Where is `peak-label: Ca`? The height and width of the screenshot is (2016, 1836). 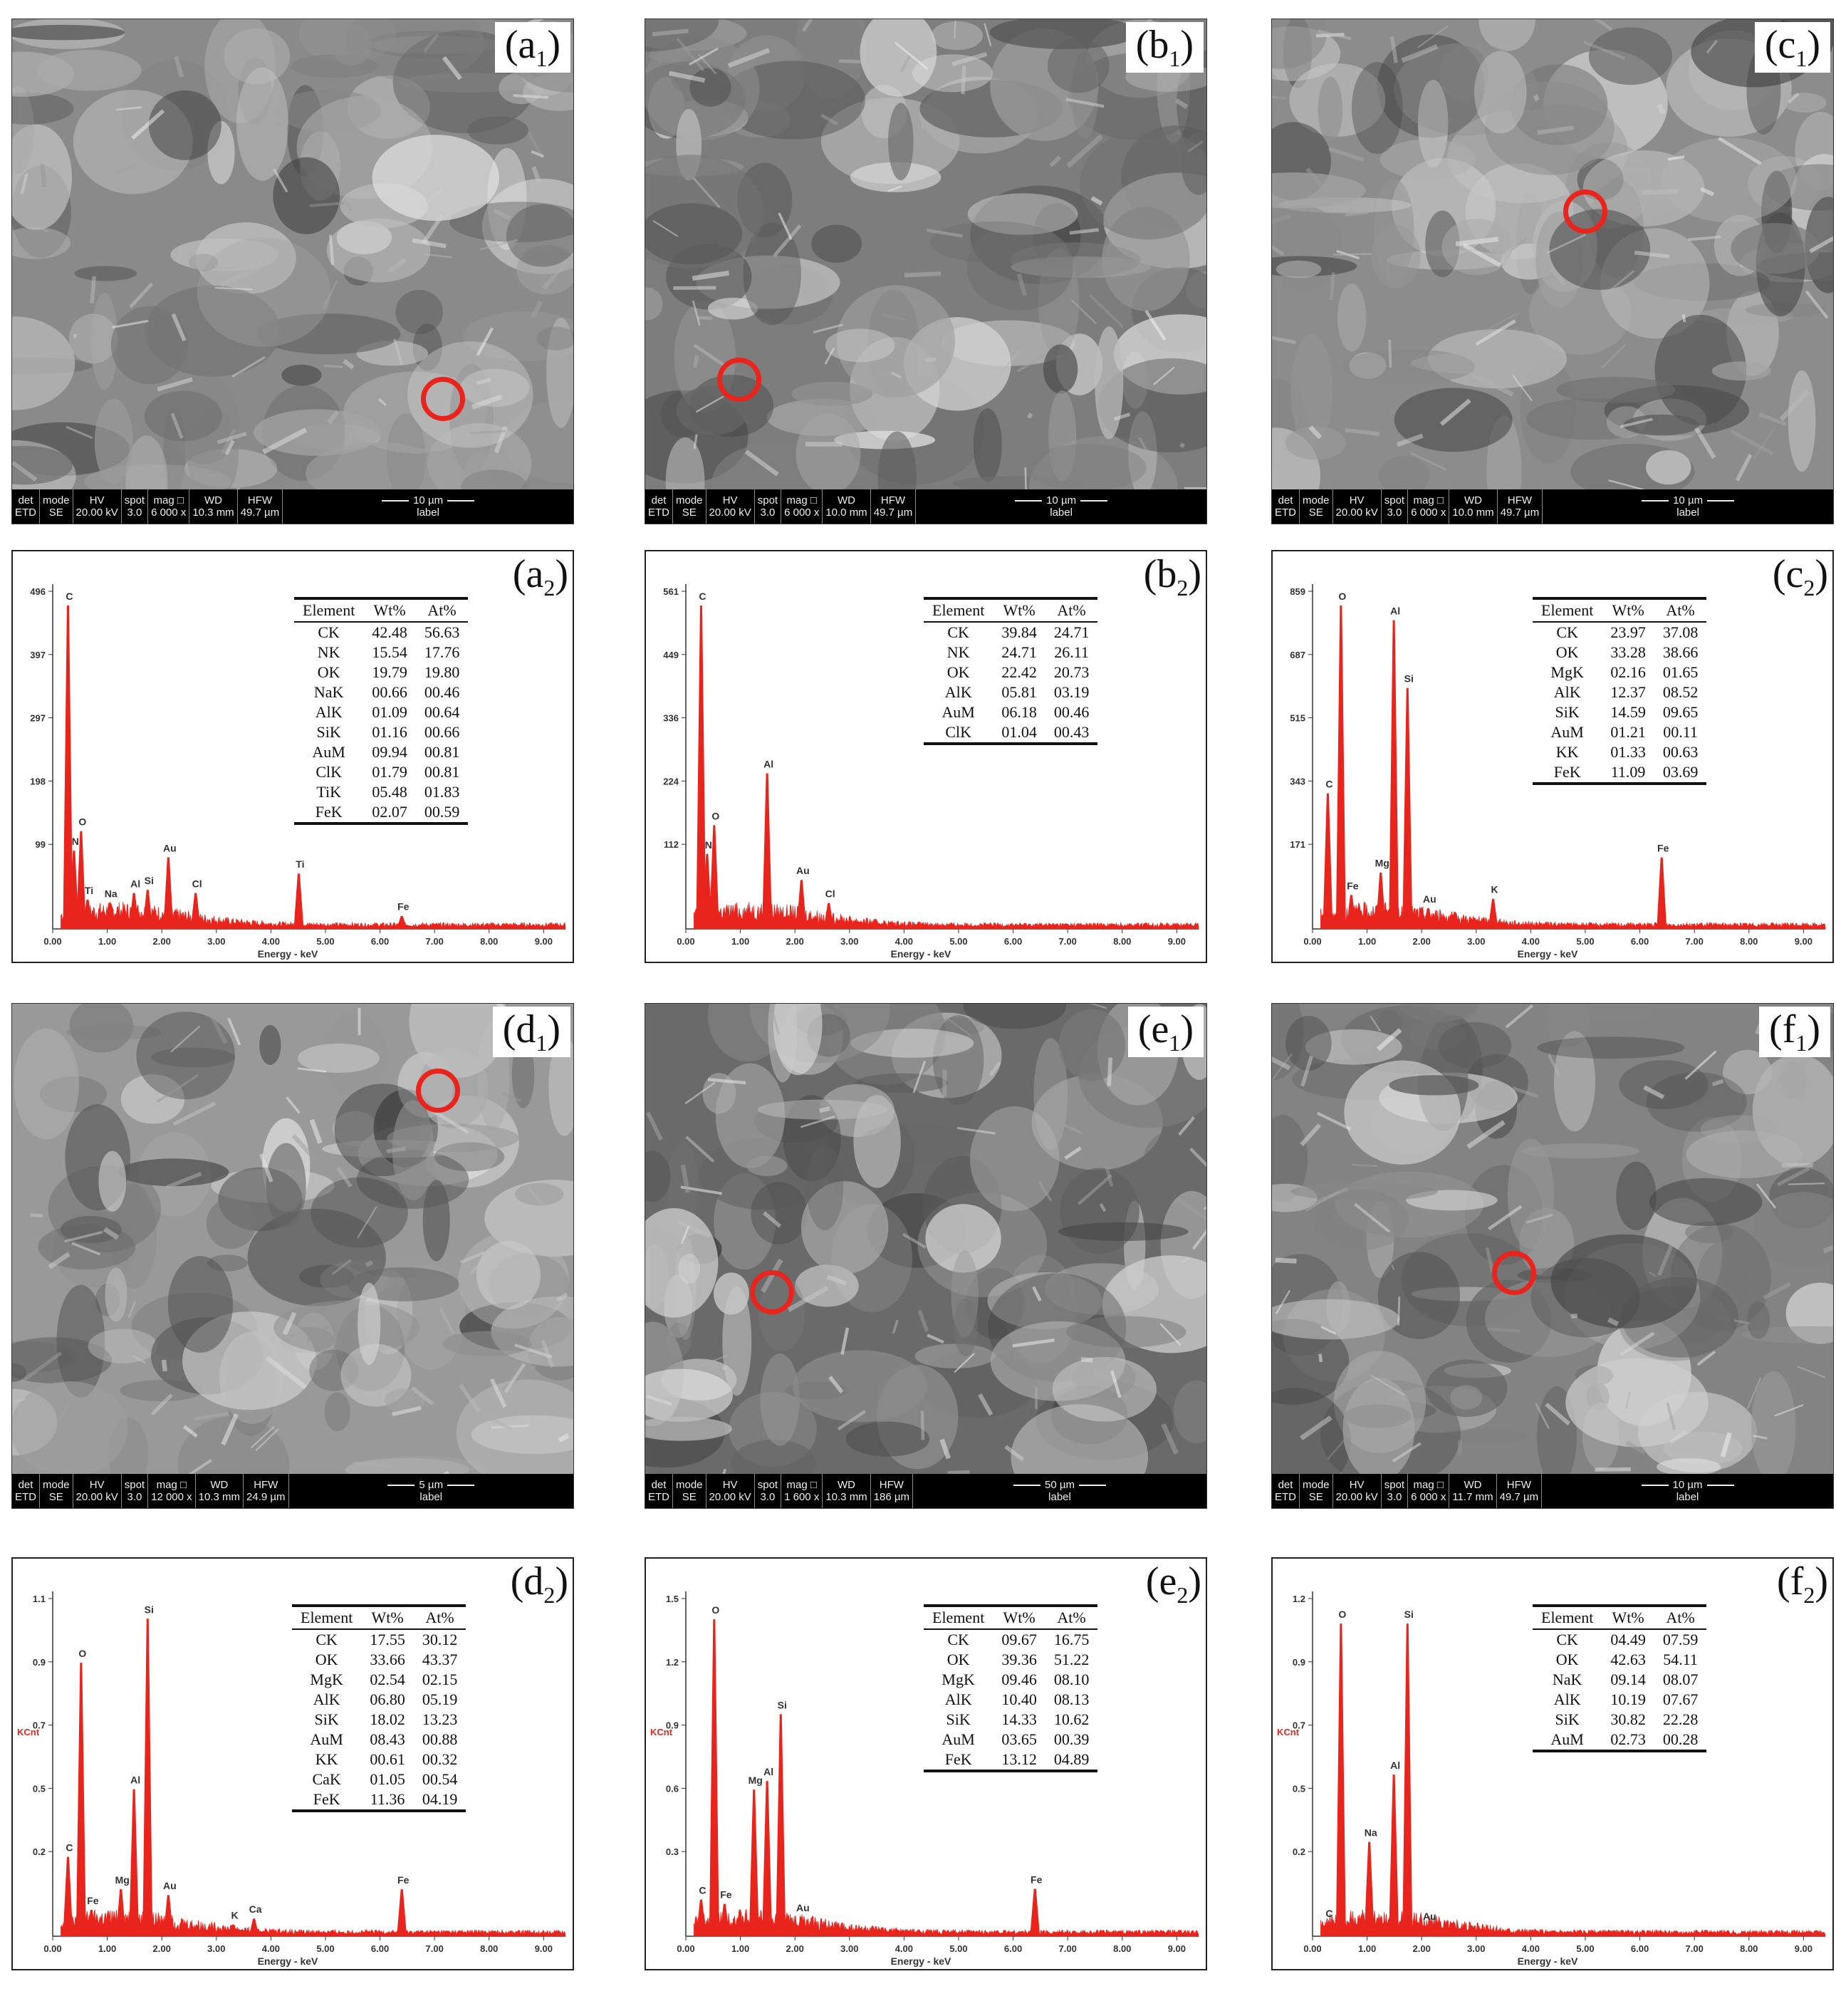 peak-label: Ca is located at coordinates (256, 1909).